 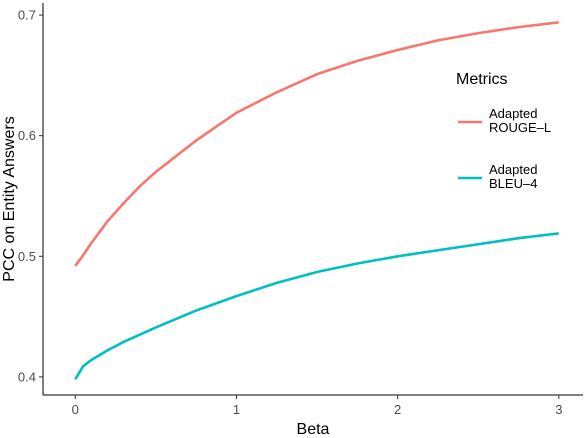 I want to click on x-tick-label: 1, so click(x=236, y=409).